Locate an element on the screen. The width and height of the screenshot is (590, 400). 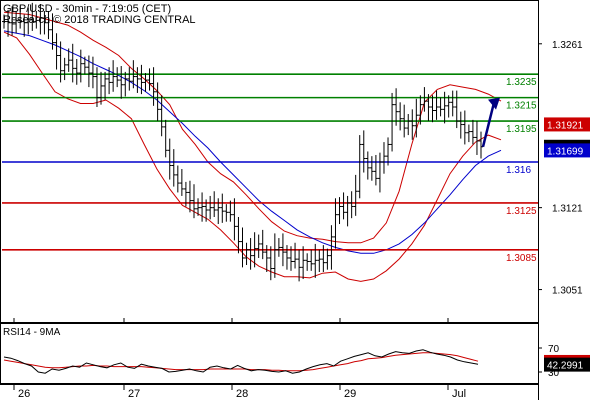
rsi-line is located at coordinates (241, 361).